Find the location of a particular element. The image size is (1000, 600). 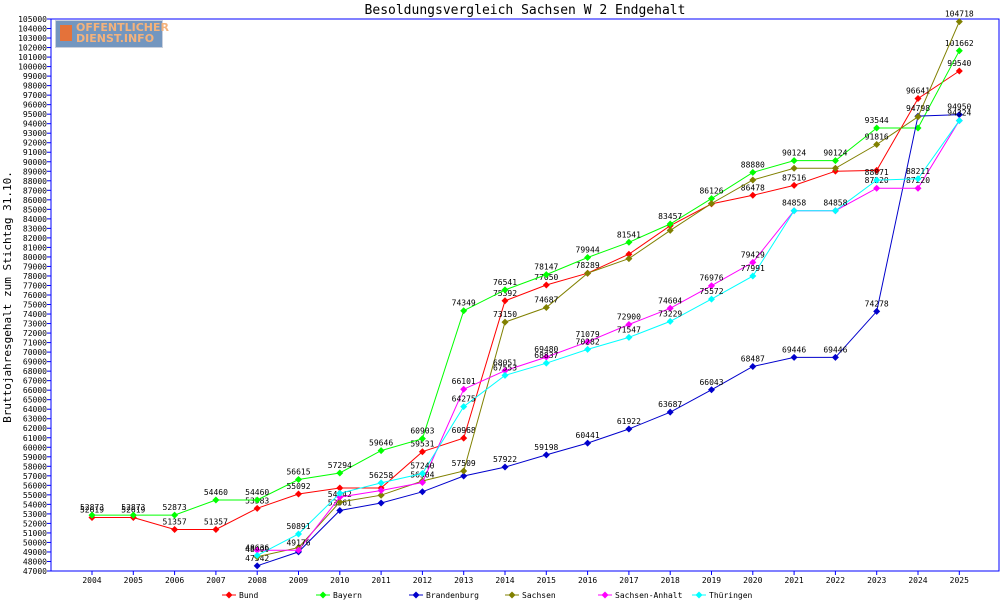

data-label-sachsen-anhalt: 66101 is located at coordinates (464, 381).